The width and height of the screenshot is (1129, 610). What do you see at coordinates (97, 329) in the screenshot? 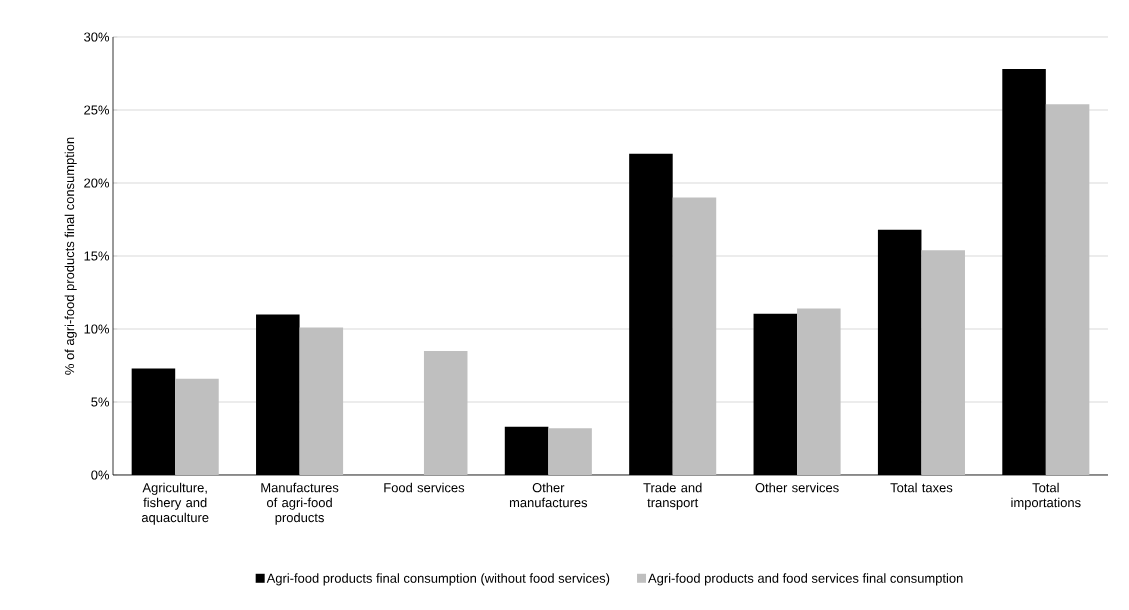
I see `y-tick-label: 10%` at bounding box center [97, 329].